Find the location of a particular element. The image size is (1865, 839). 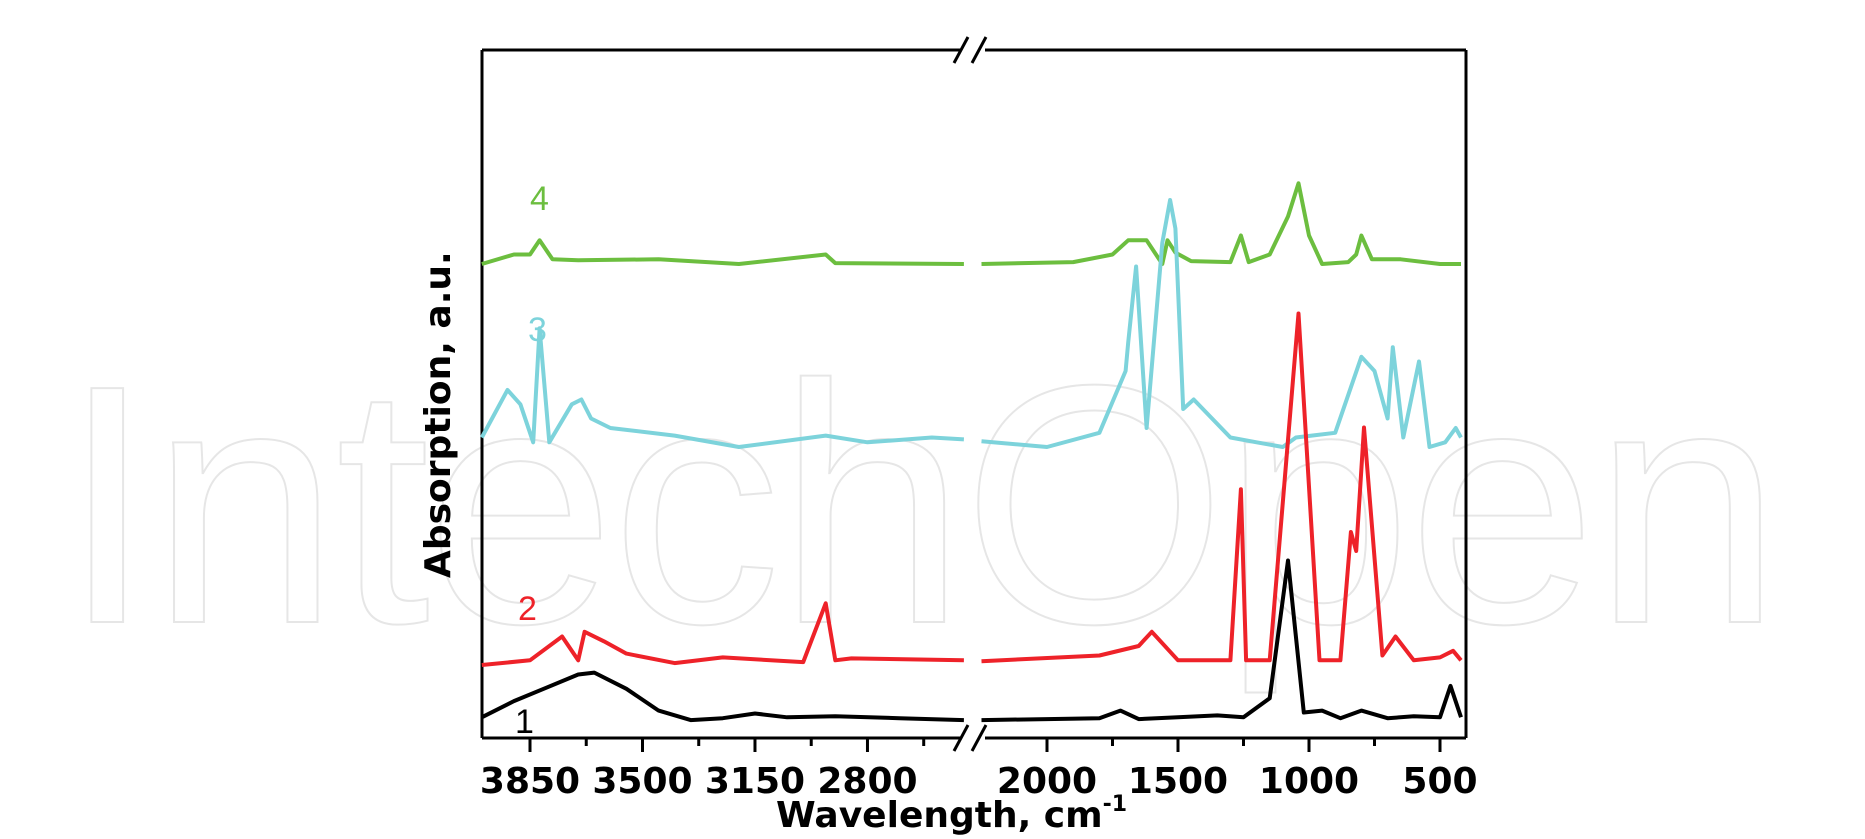

x-axis-tick-labels: 3850 3500 3150 2800 2000 1500 1000 500 is located at coordinates (979, 781).